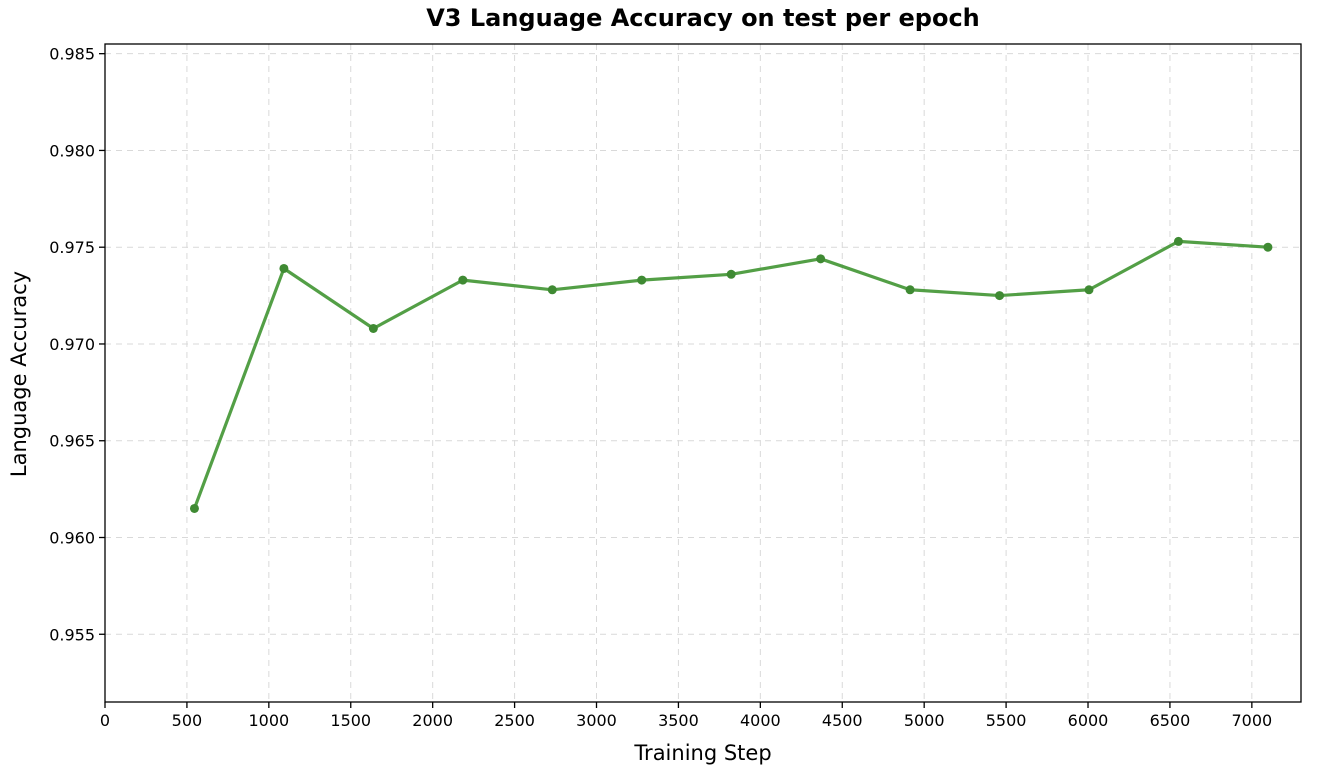 The image size is (1332, 776). I want to click on y-tick-label: 0.975, so click(72, 247).